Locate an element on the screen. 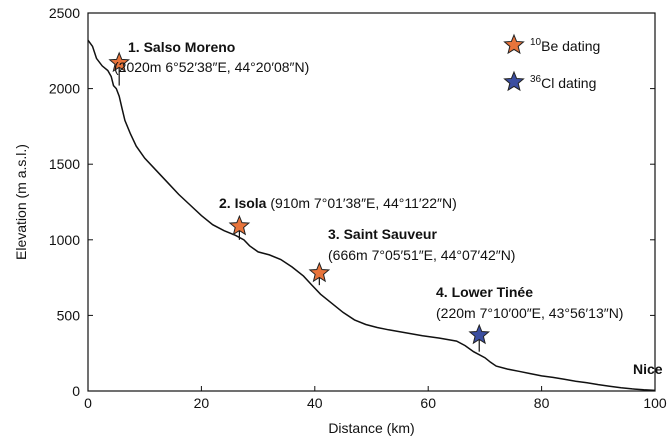 The image size is (667, 439). legend-label: 36Cl dating is located at coordinates (563, 82).